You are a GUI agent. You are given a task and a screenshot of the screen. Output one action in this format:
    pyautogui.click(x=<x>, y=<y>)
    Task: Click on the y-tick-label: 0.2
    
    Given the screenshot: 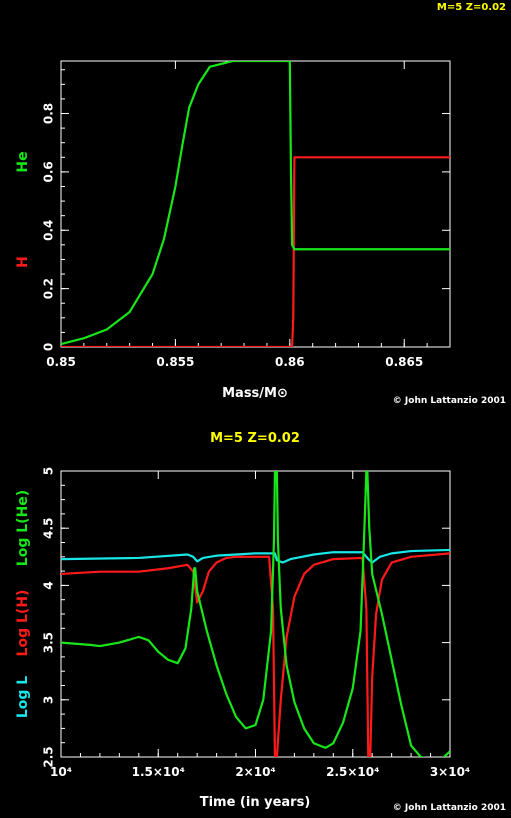 What is the action you would take?
    pyautogui.click(x=49, y=288)
    